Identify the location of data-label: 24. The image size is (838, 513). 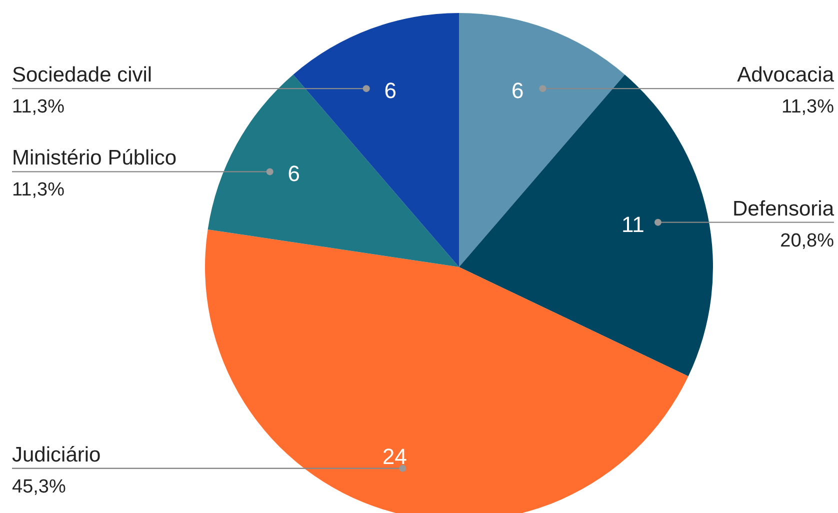
(394, 456).